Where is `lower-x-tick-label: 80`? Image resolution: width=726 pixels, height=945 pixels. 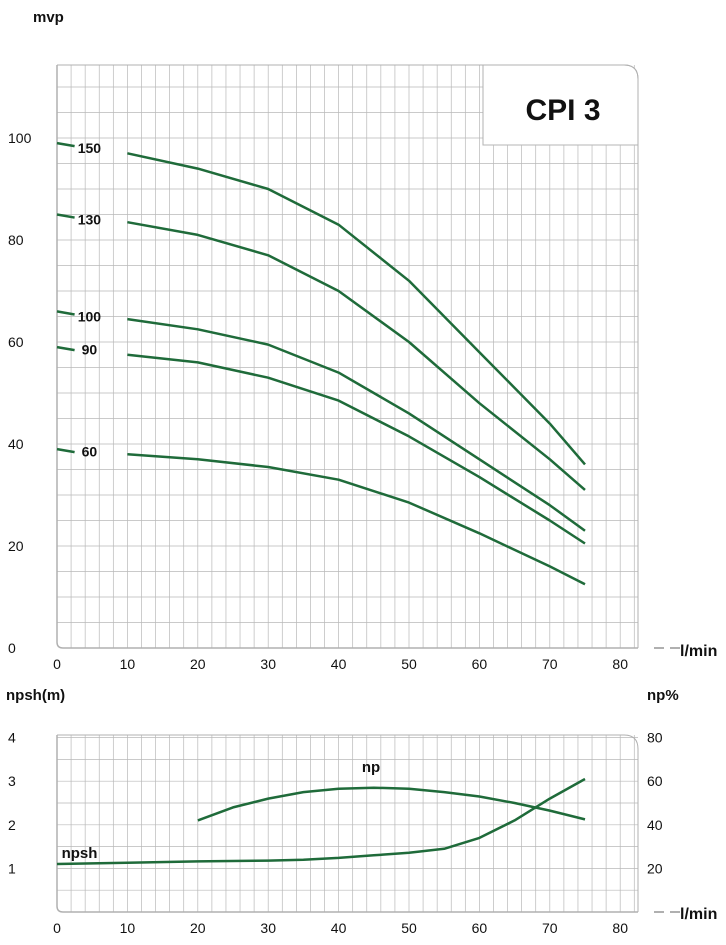
lower-x-tick-label: 80 is located at coordinates (620, 928).